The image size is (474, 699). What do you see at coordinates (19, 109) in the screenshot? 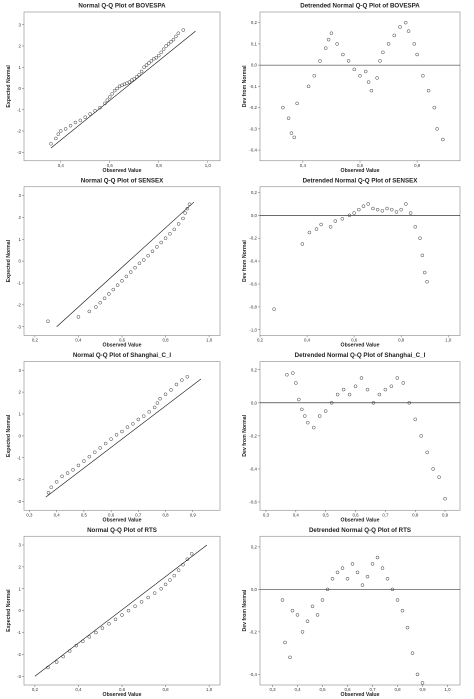
I see `y-tick-label: -1` at bounding box center [19, 109].